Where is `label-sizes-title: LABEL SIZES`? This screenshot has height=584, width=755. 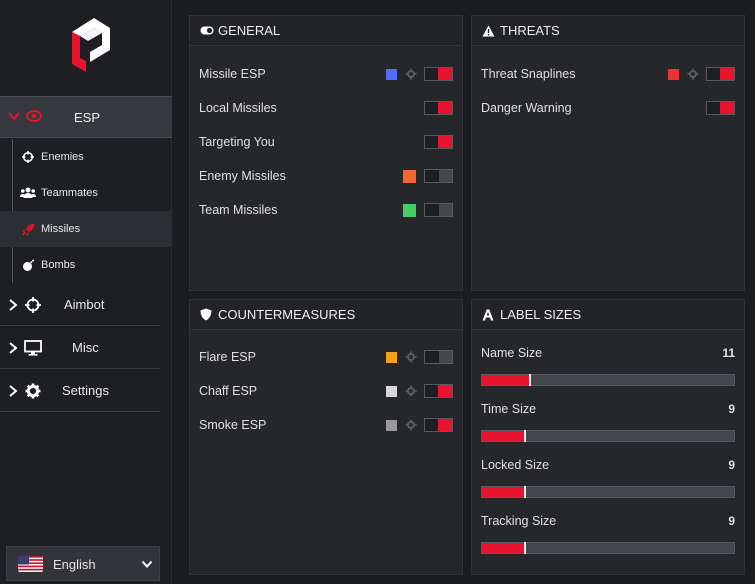 label-sizes-title: LABEL SIZES is located at coordinates (541, 314).